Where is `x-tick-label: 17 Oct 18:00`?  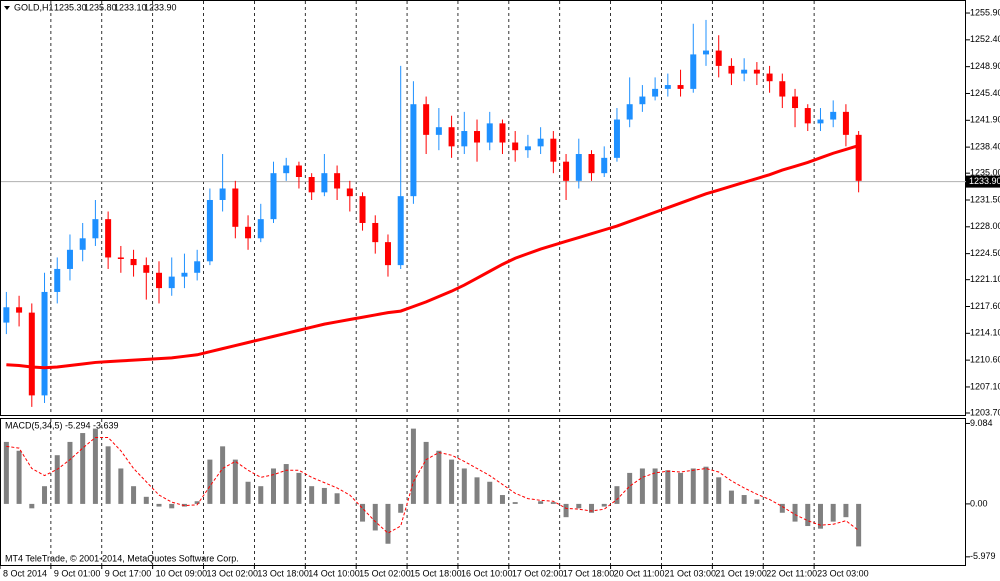 x-tick-label: 17 Oct 18:00 is located at coordinates (589, 573).